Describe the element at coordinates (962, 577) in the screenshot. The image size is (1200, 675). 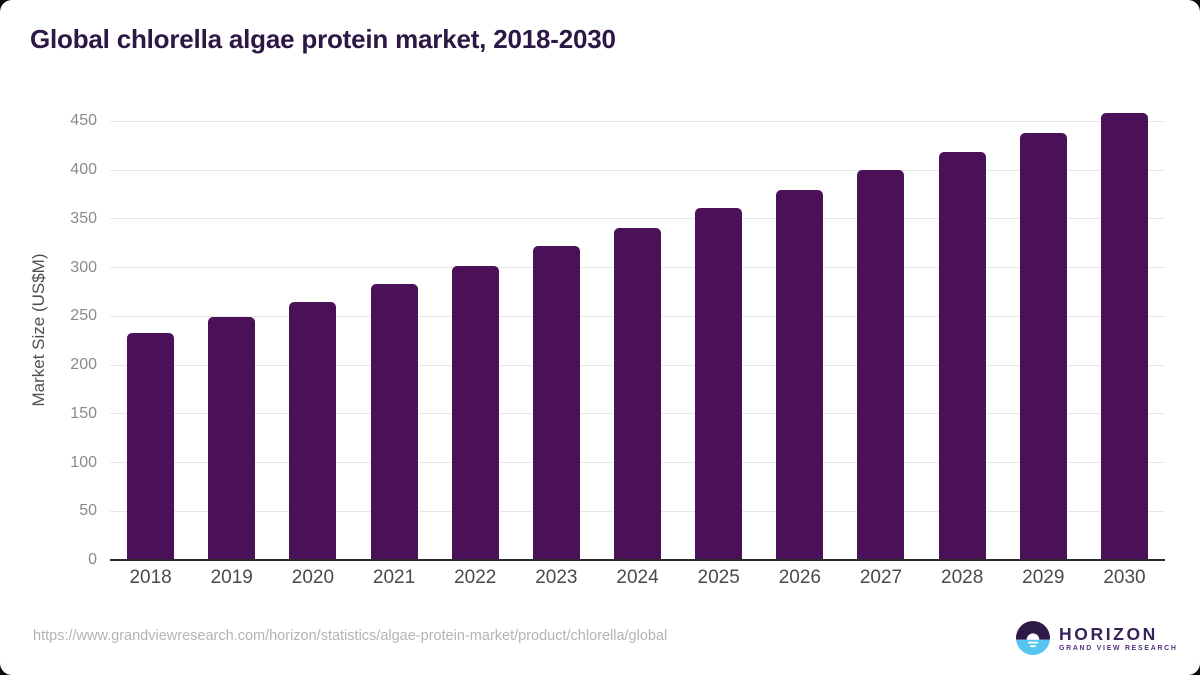
I see `x-tick-label-2028: 2028` at that location.